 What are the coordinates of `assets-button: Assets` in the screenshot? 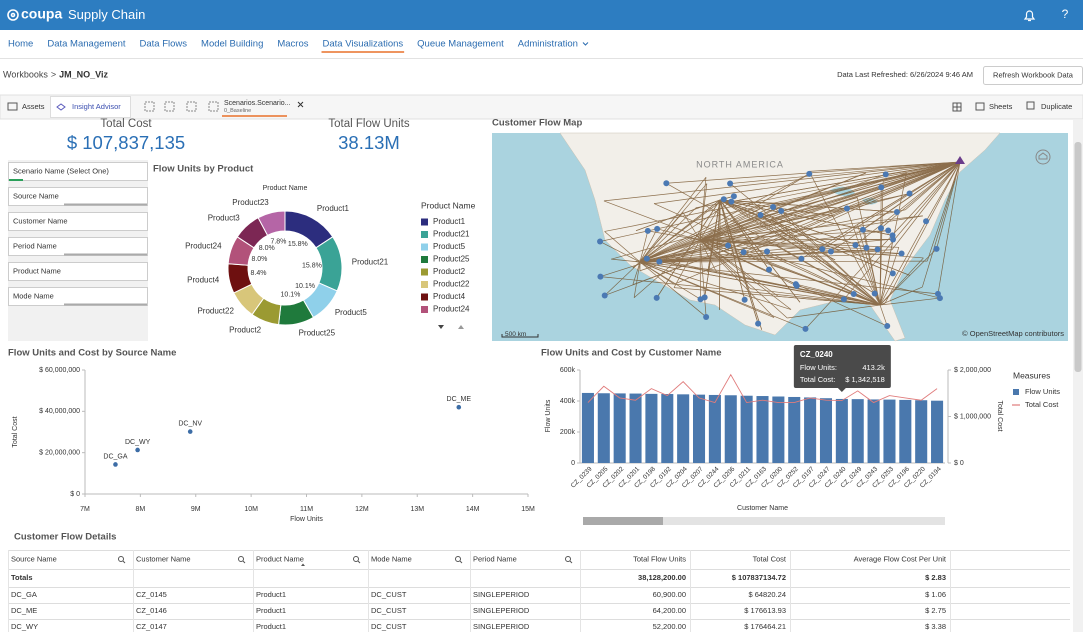 It's located at (33, 106).